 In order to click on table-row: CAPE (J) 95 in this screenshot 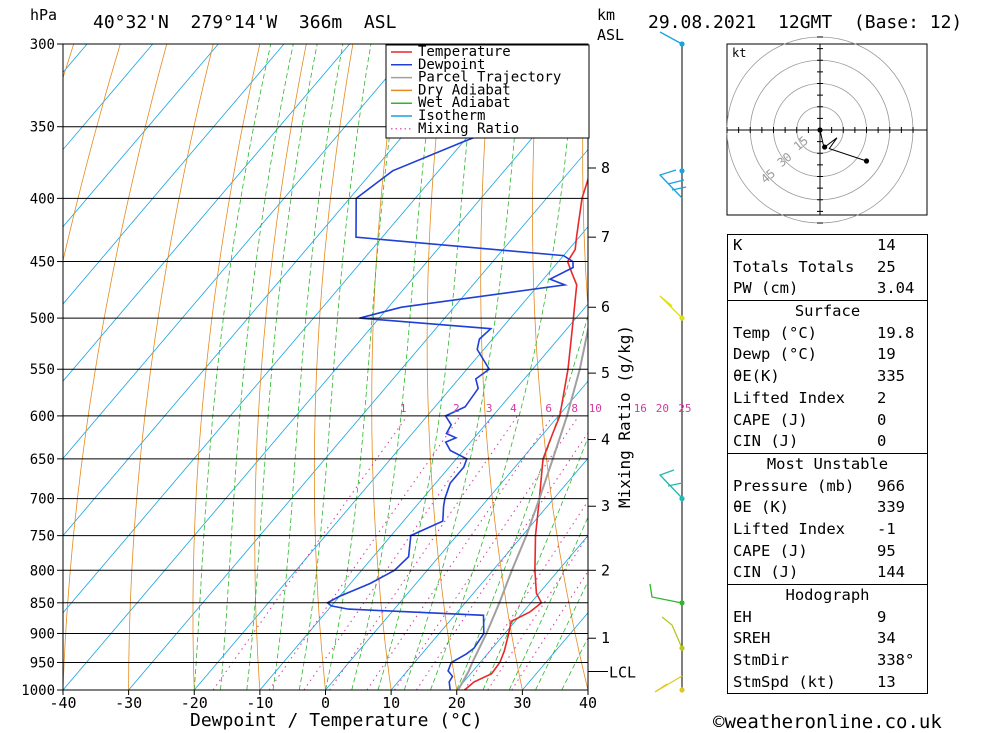, I will do `click(827, 552)`.